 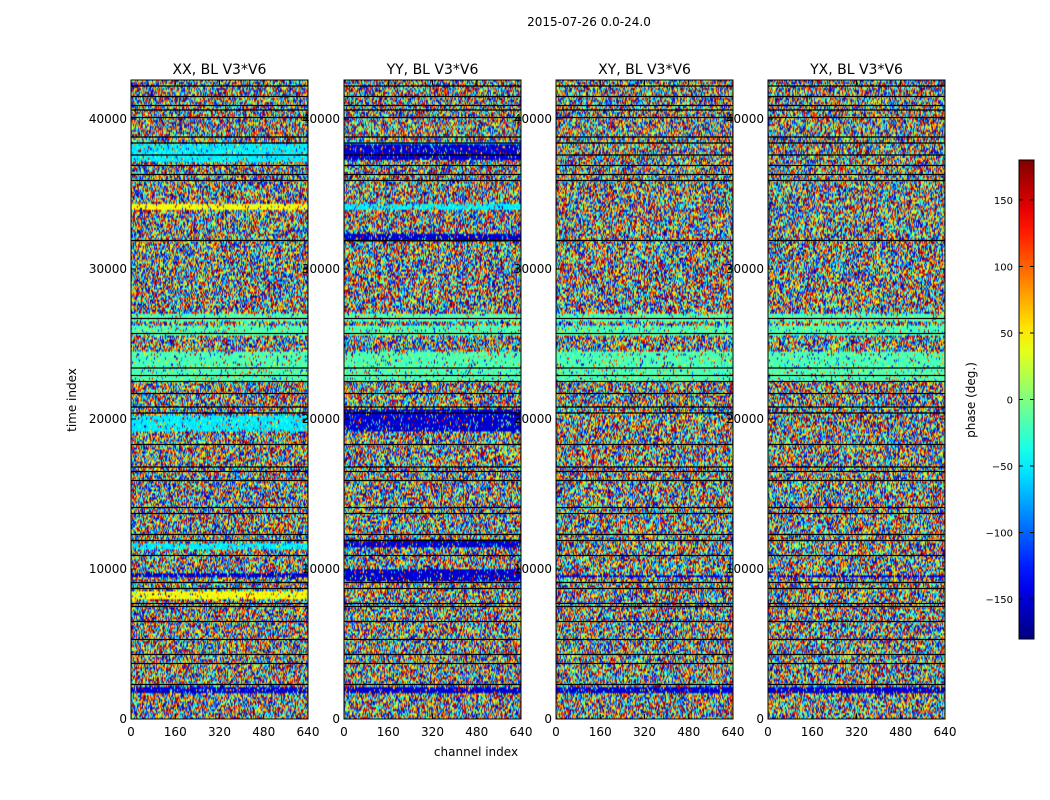 I want to click on colorbar-label: phase (deg.), so click(x=971, y=400).